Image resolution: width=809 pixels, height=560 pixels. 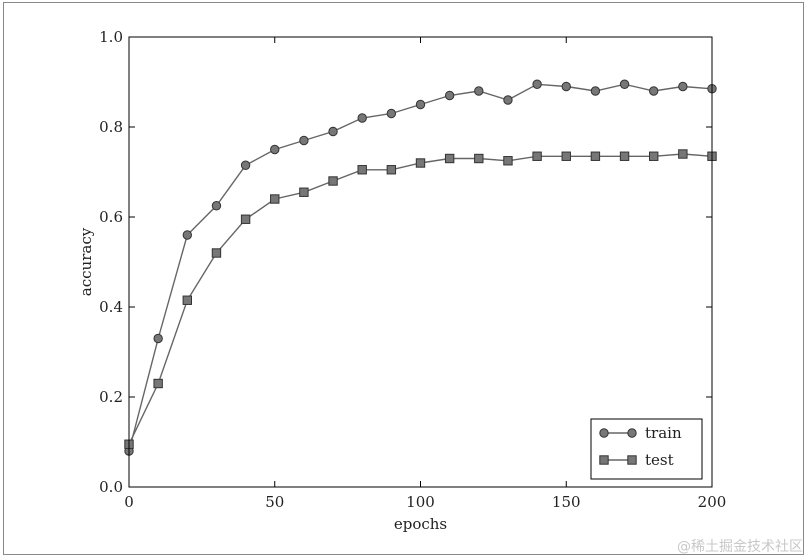 I want to click on y-tick-label: 0.2, so click(x=111, y=397).